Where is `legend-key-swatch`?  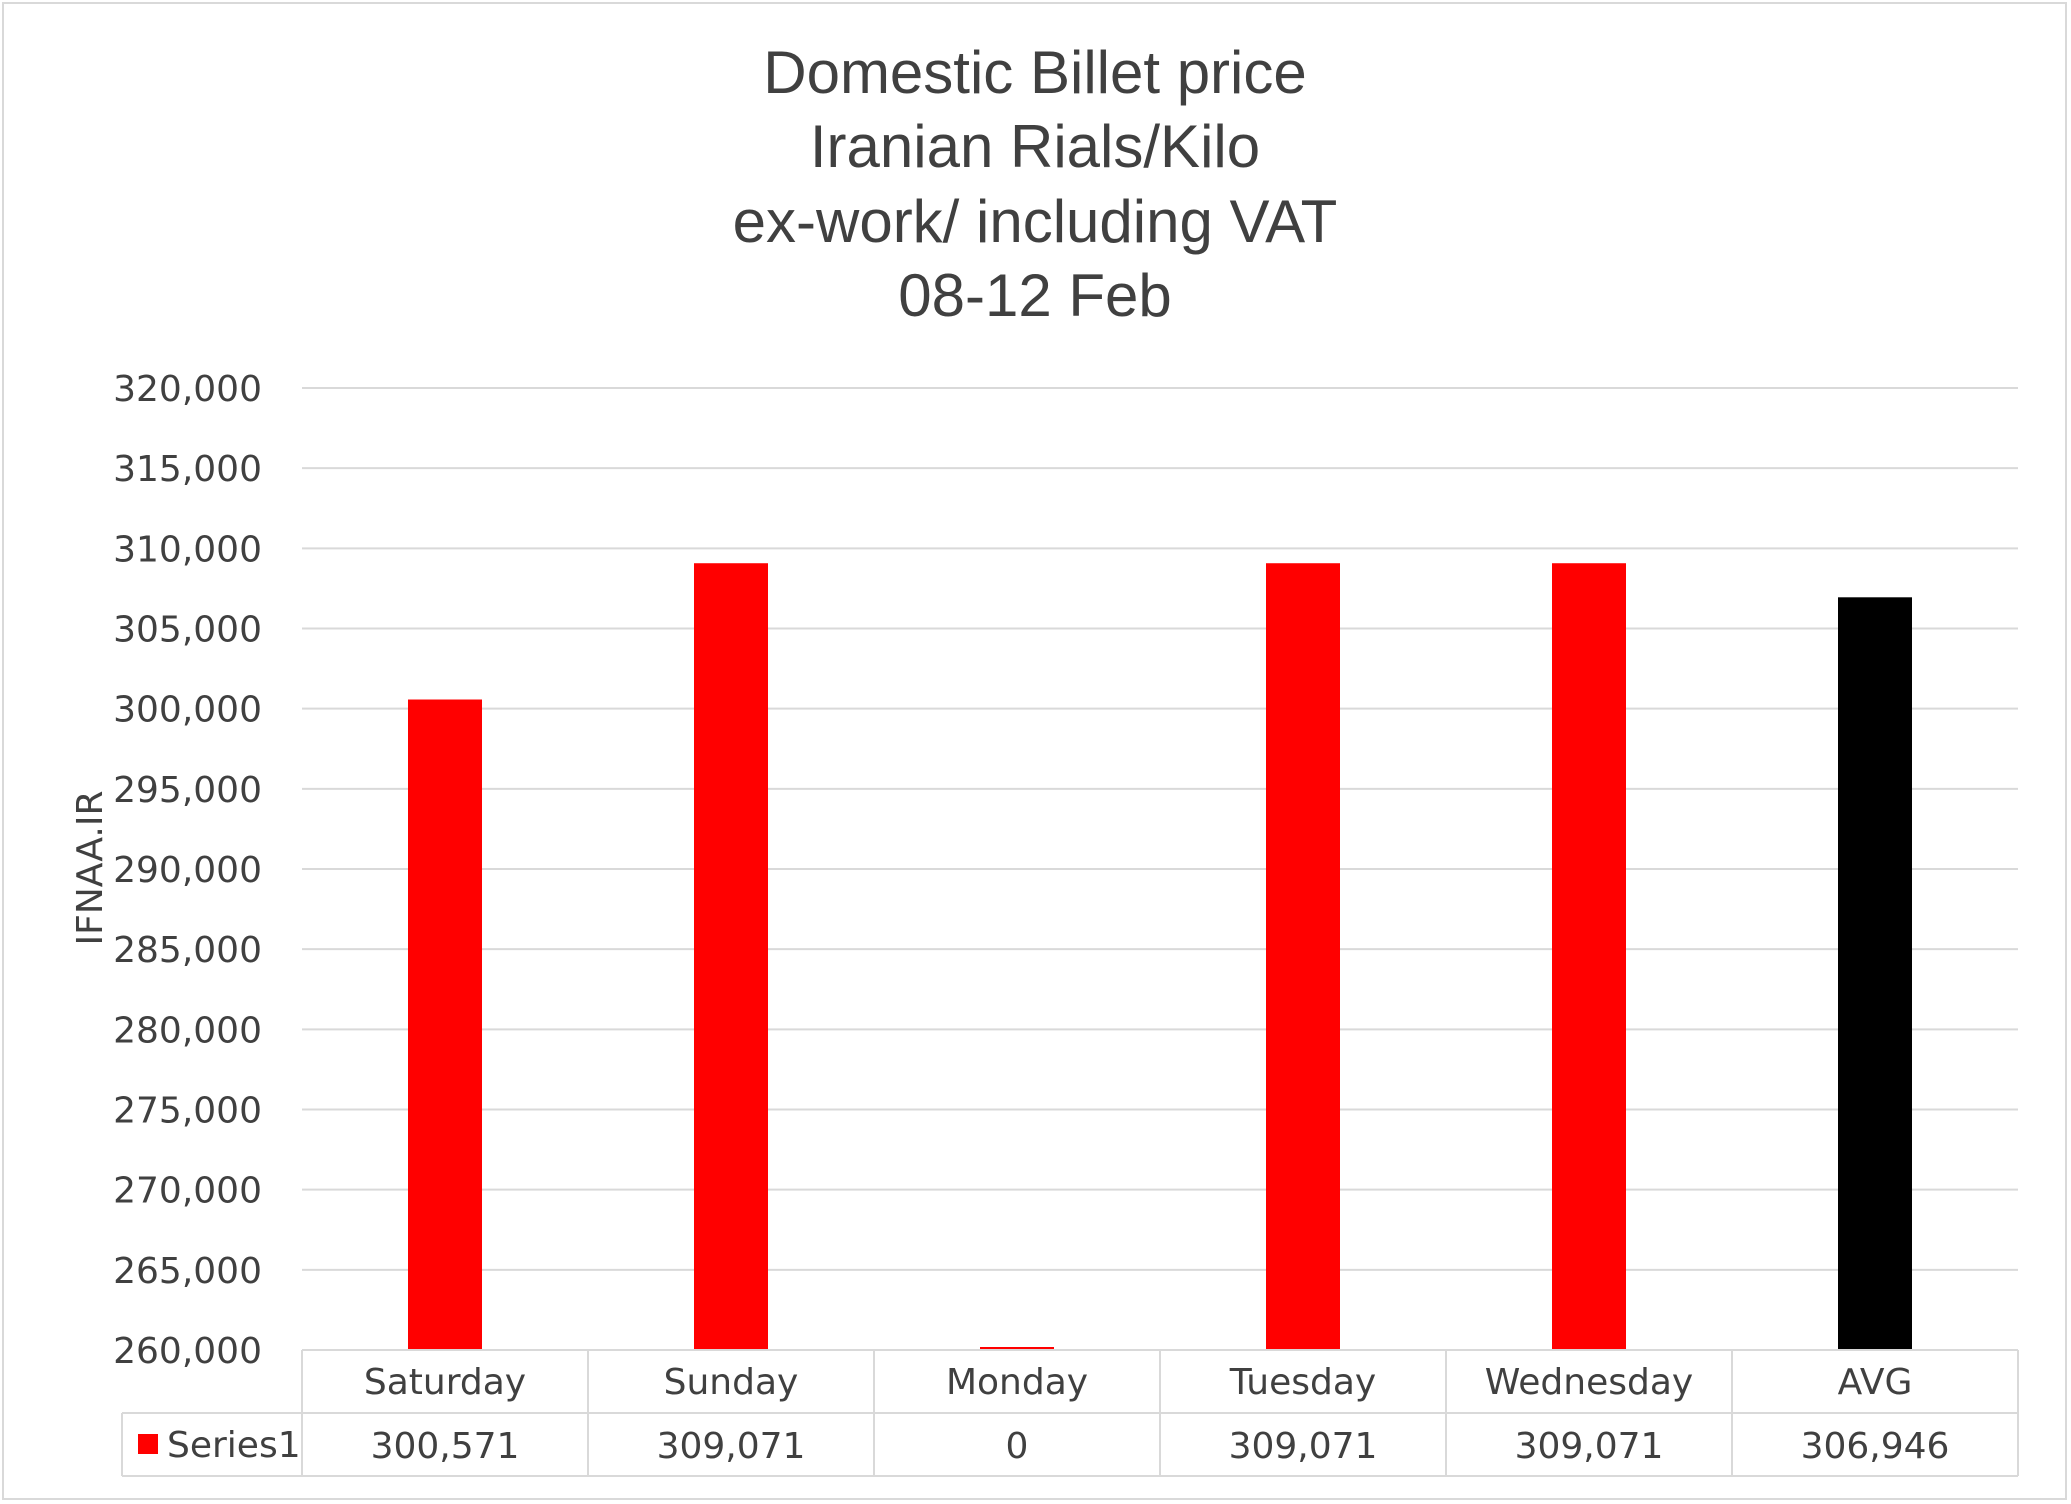
legend-key-swatch is located at coordinates (148, 1444).